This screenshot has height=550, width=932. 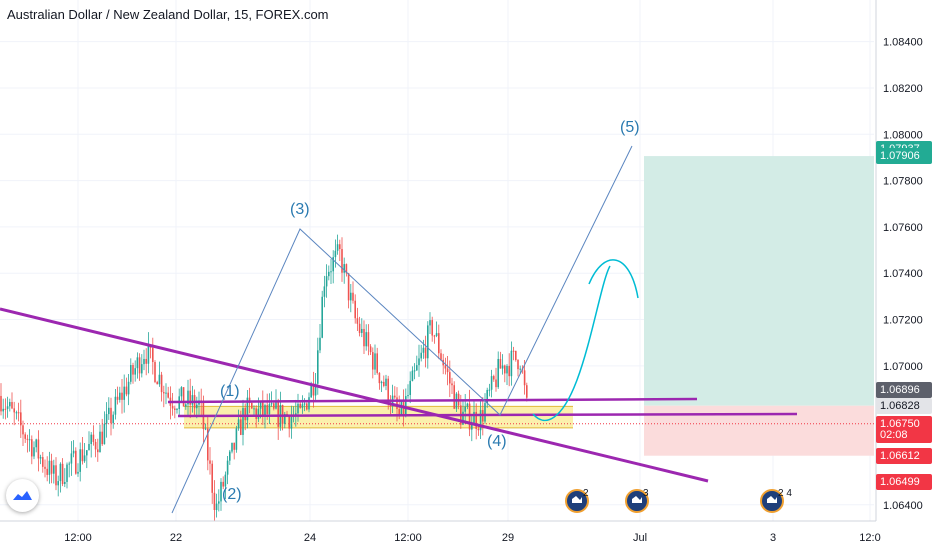 What do you see at coordinates (904, 156) in the screenshot?
I see `price-label-badge: 1.07906` at bounding box center [904, 156].